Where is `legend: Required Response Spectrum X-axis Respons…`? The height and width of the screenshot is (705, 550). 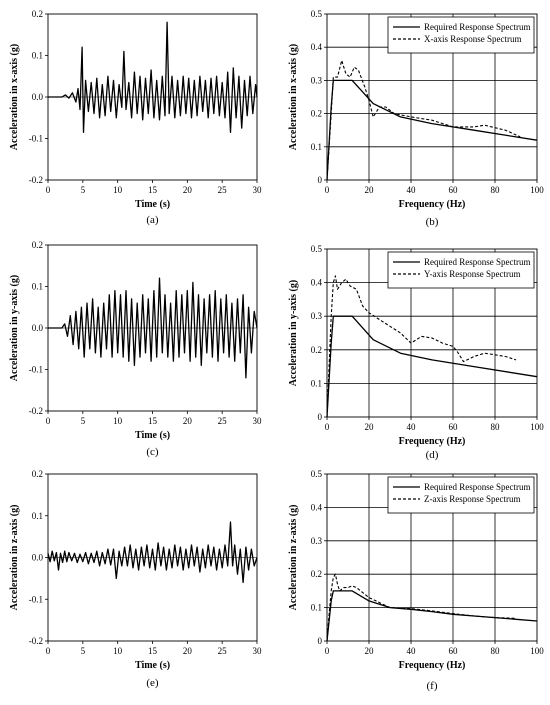 legend: Required Response Spectrum X-axis Respons… is located at coordinates (461, 35).